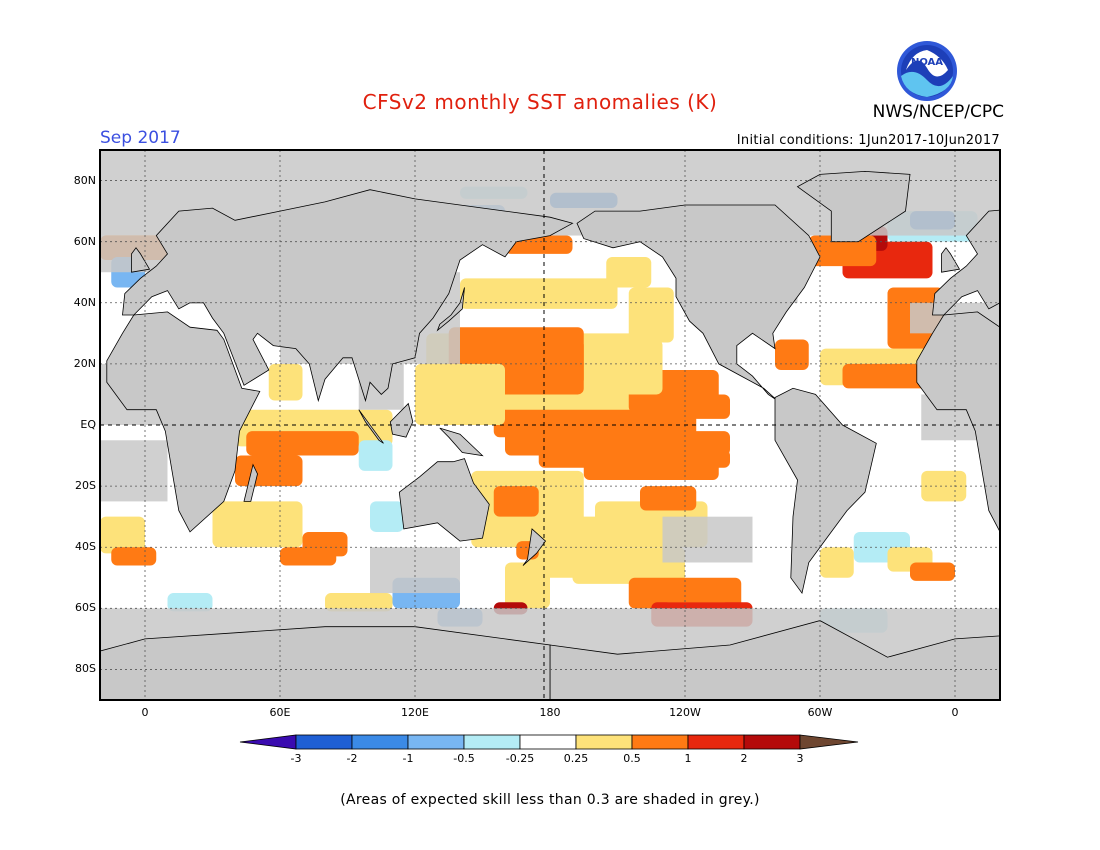  I want to click on initial-conditions: Initial conditions: 1Jun2017-10Jun2017, so click(868, 140).